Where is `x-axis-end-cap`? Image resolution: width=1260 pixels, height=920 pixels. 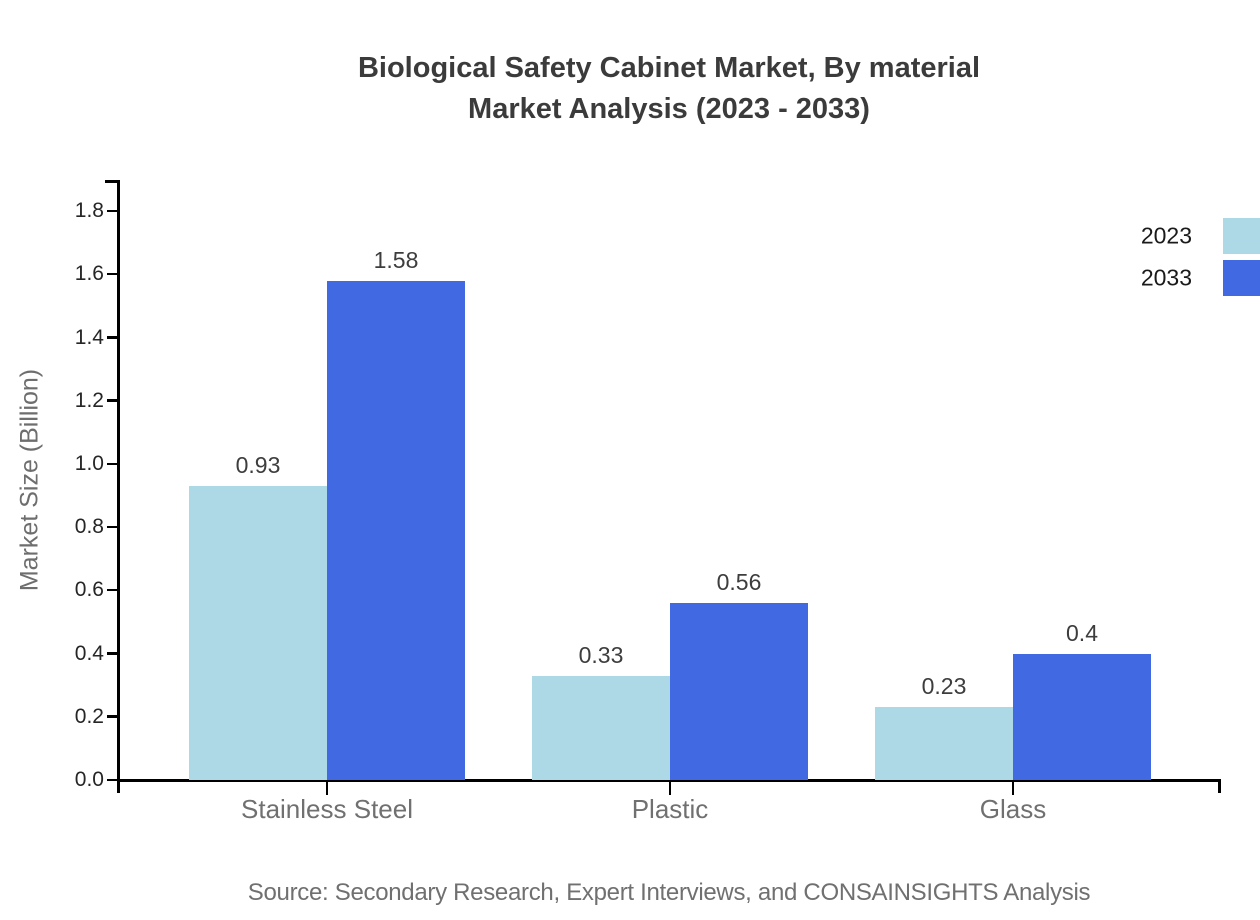
x-axis-end-cap is located at coordinates (1219, 786).